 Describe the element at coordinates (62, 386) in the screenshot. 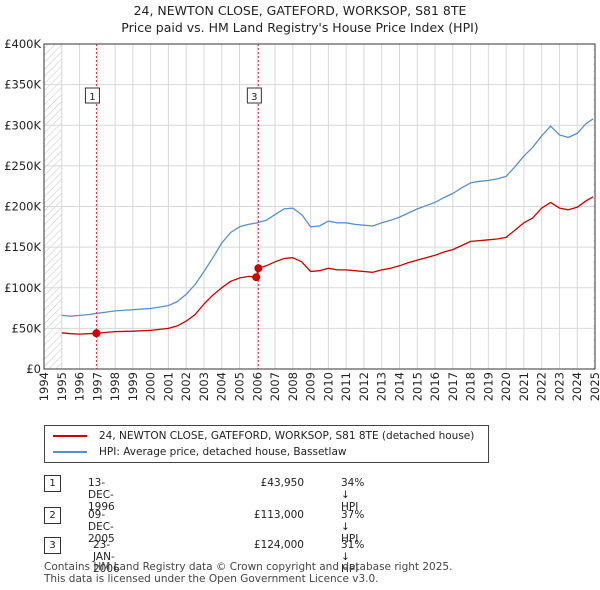

I see `x-tick-label: 1995` at that location.